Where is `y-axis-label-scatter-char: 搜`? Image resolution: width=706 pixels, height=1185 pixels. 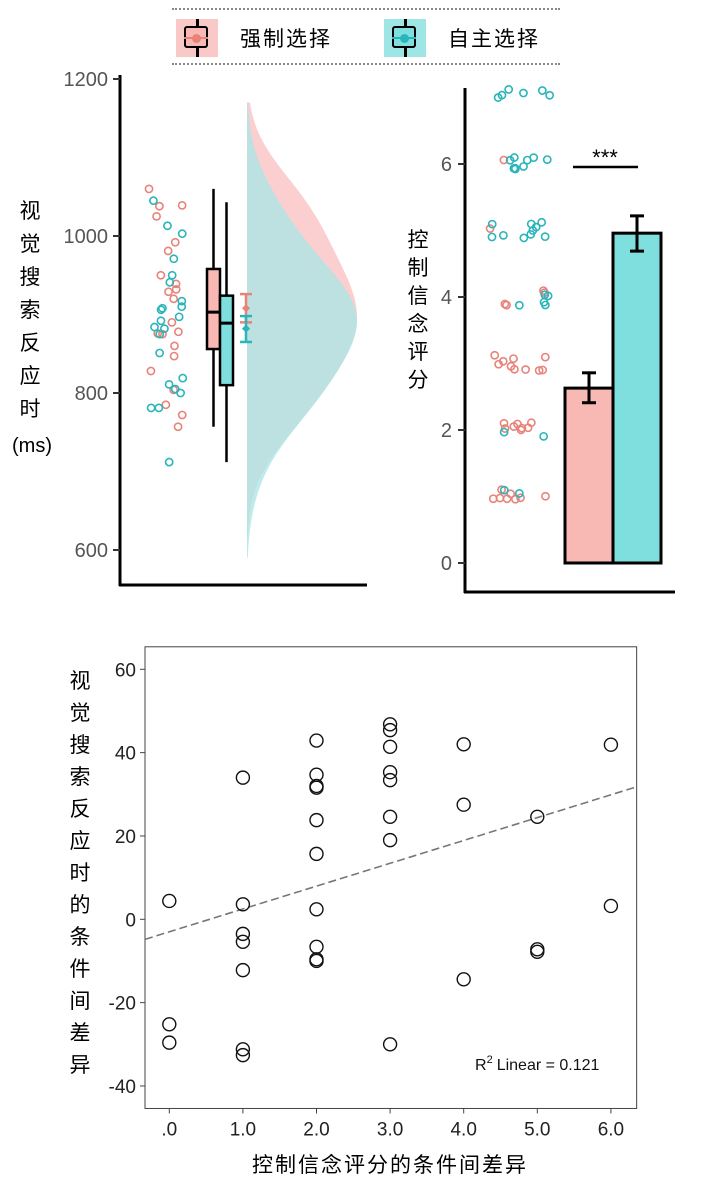 y-axis-label-scatter-char: 搜 is located at coordinates (80, 745).